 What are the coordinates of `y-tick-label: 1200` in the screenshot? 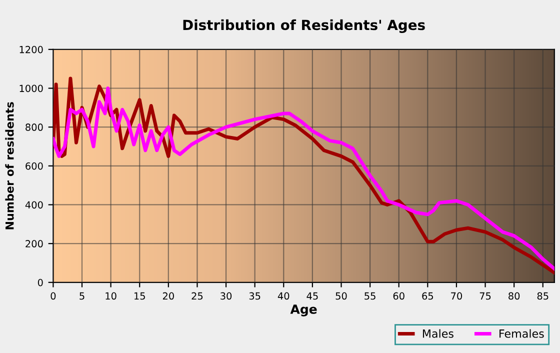 It's located at (31, 50).